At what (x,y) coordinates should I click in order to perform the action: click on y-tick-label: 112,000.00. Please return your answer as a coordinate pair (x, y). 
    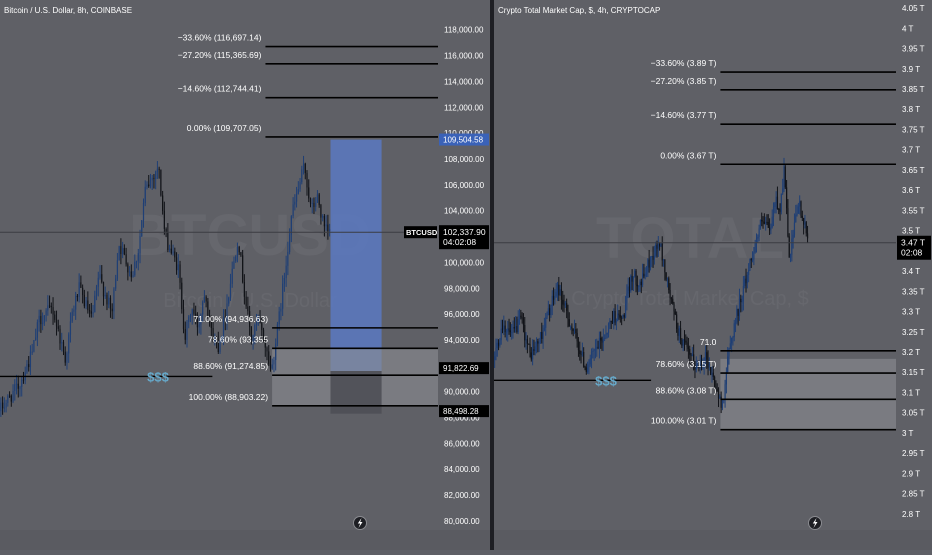
    Looking at the image, I should click on (464, 107).